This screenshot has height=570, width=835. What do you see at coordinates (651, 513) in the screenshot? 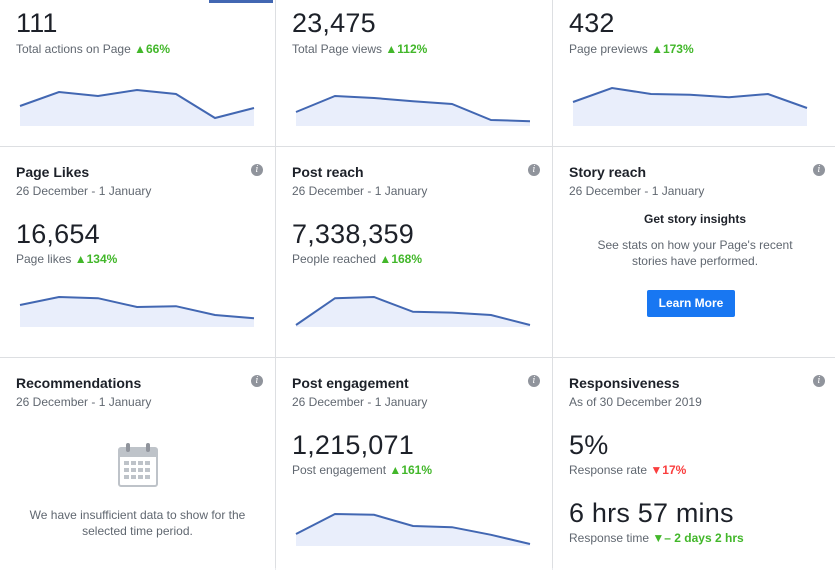
I see `response-time-value: 6 hrs 57 mins` at bounding box center [651, 513].